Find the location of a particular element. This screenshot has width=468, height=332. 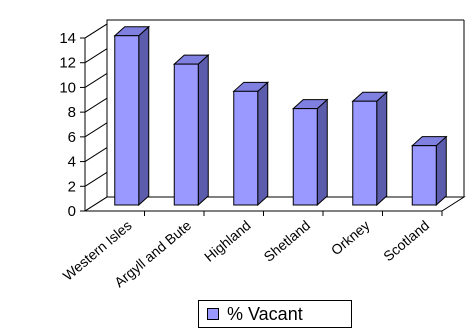

chart-legend: % Vacant is located at coordinates (275, 314).